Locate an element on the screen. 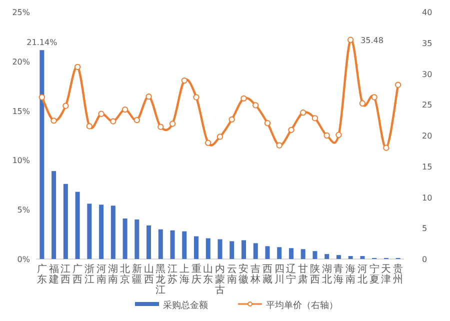 This screenshot has height=321, width=450. x-tick-label: 甘肃 is located at coordinates (303, 274).